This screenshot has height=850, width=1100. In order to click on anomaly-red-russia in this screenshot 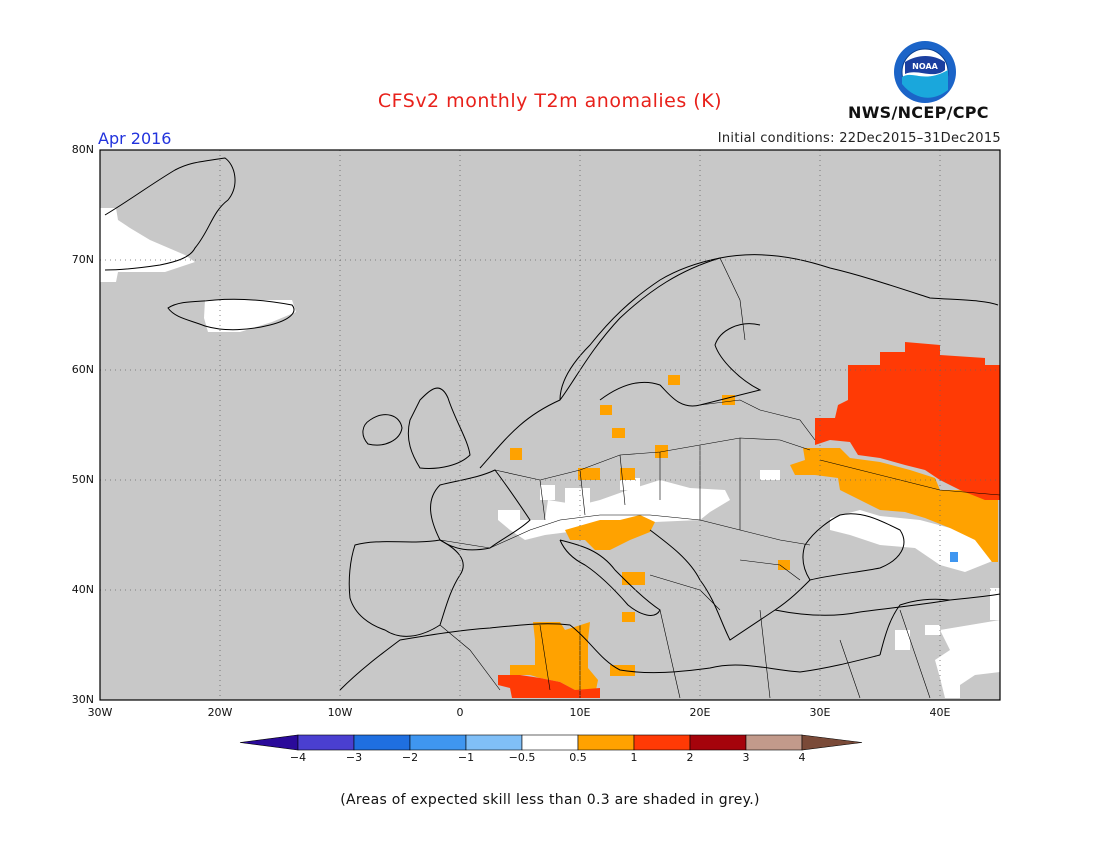, I will do `click(907, 421)`.